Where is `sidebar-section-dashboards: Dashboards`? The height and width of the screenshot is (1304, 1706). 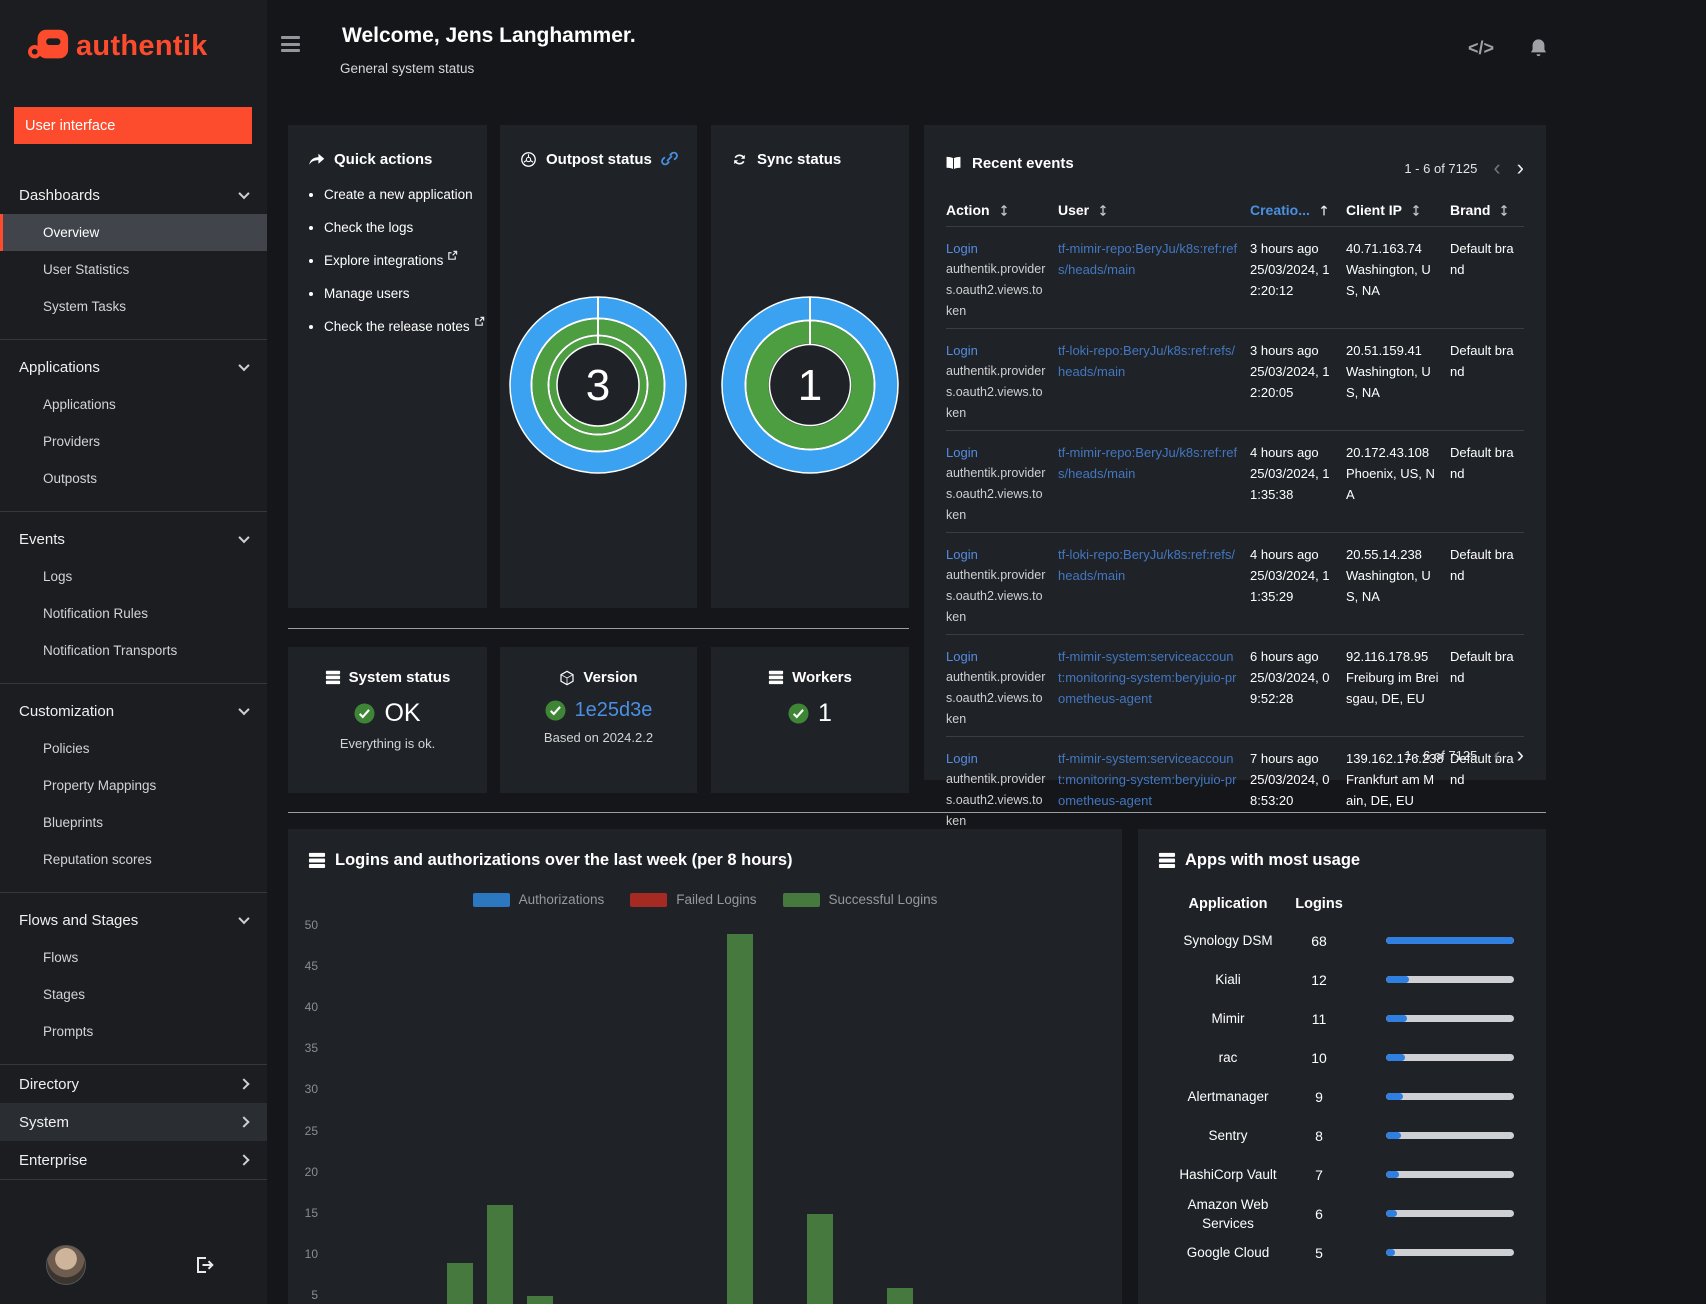
sidebar-section-dashboards: Dashboards is located at coordinates (133, 195).